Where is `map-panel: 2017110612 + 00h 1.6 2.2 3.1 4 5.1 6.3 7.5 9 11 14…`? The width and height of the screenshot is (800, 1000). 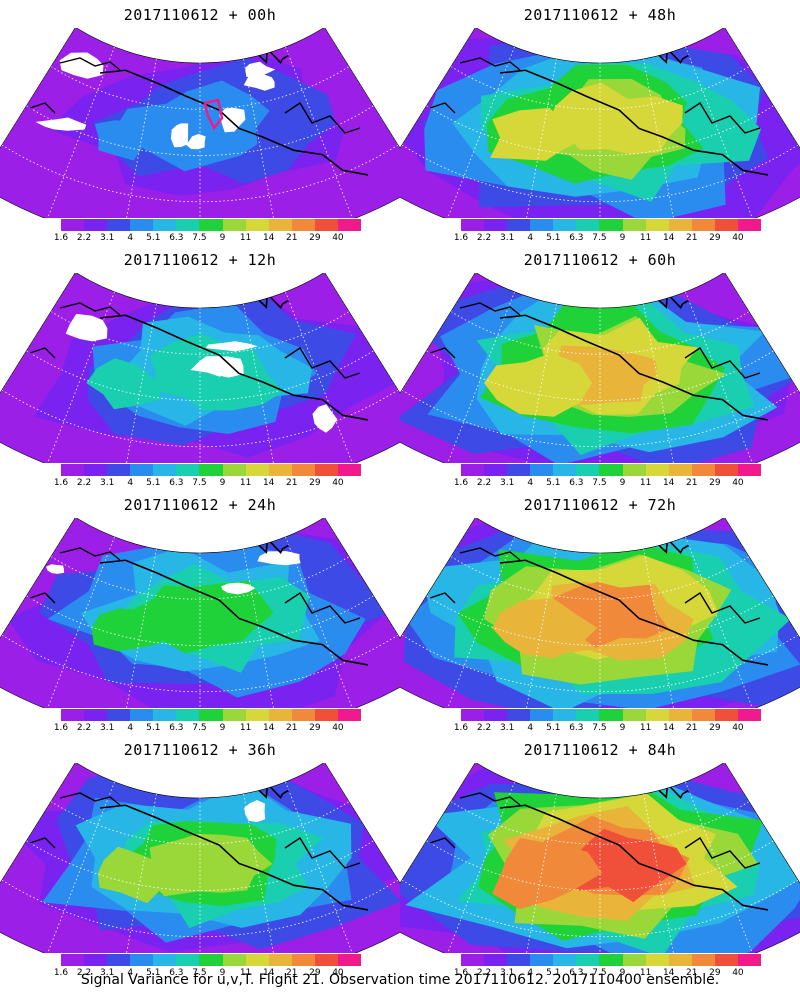
map-panel: 2017110612 + 00h 1.6 2.2 3.1 4 5.1 6.3 7.5 9 11 14… is located at coordinates (200, 122).